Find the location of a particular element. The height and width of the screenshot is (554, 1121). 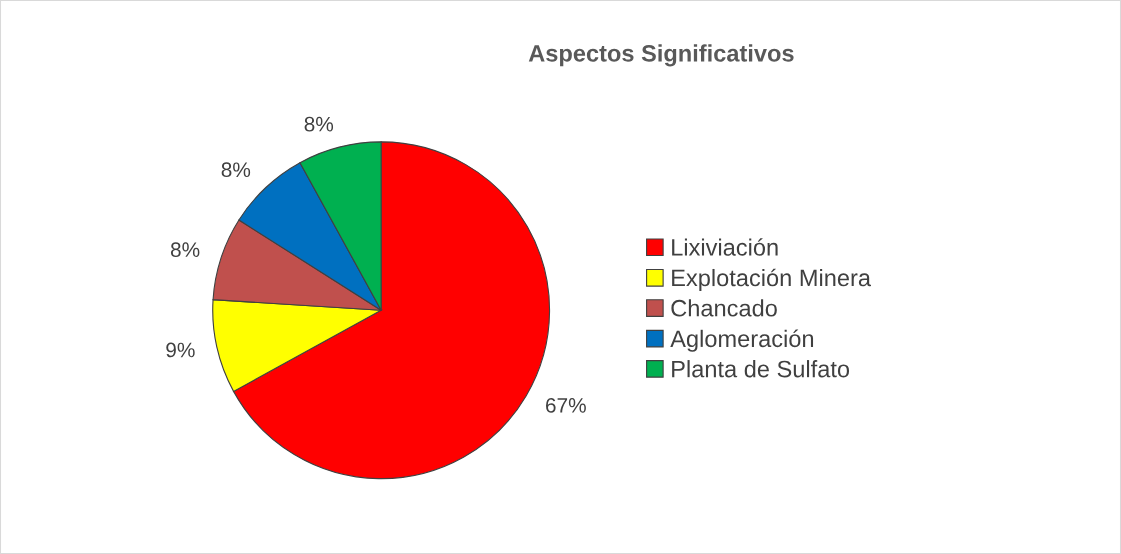

legend-label: Lixiviación is located at coordinates (725, 247).